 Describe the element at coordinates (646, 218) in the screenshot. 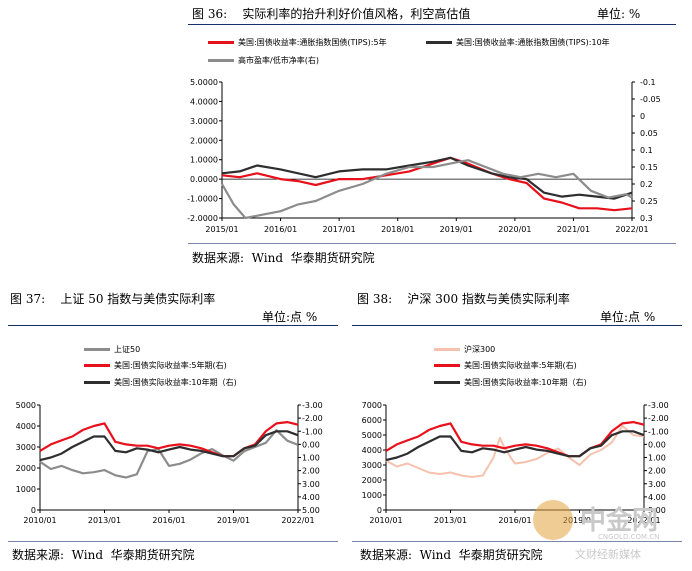

I see `y2-tick-label: 0.3` at that location.